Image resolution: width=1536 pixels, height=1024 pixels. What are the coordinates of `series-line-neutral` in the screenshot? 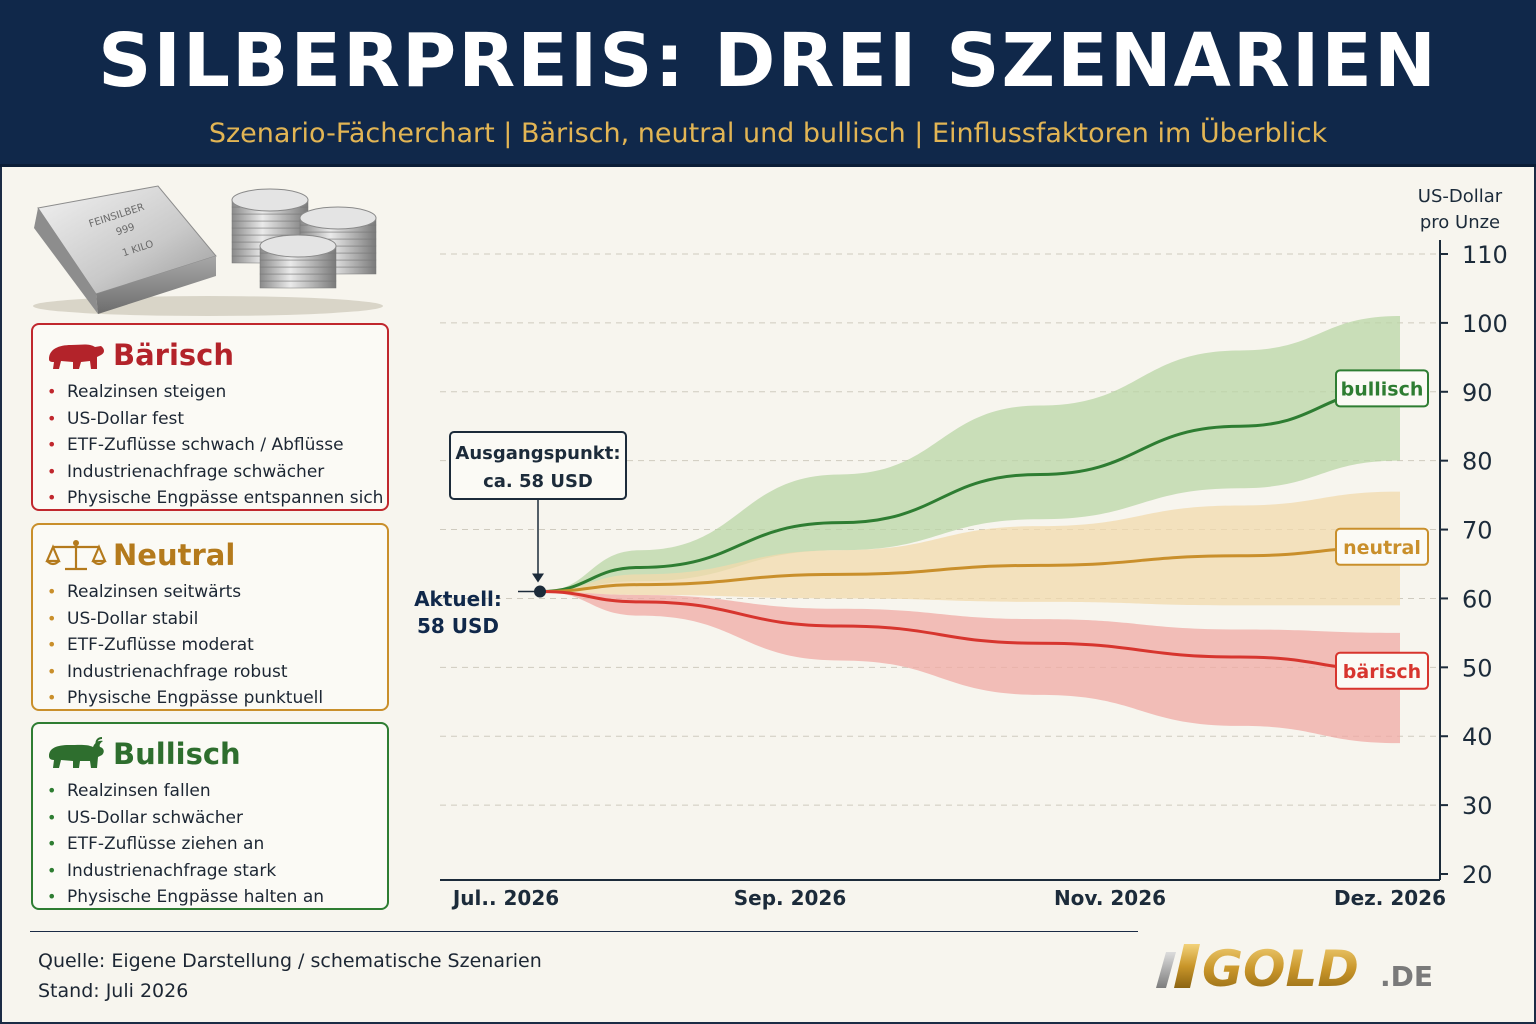 It's located at (970, 569).